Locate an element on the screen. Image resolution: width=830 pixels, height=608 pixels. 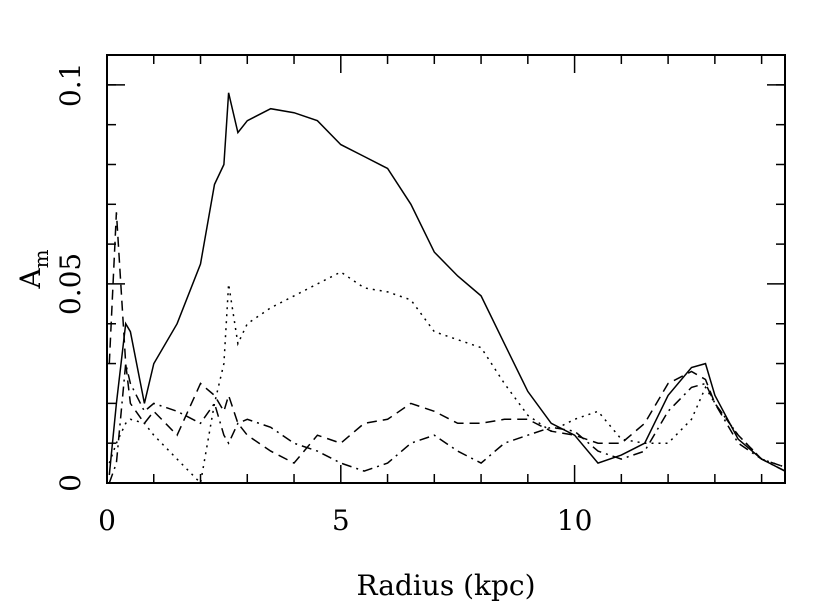
y-tick-label: 0 is located at coordinates (70, 483).